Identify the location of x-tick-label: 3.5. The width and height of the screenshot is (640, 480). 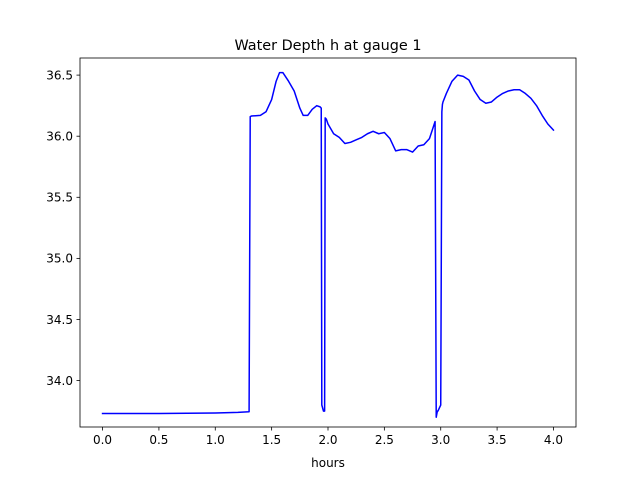
(497, 440).